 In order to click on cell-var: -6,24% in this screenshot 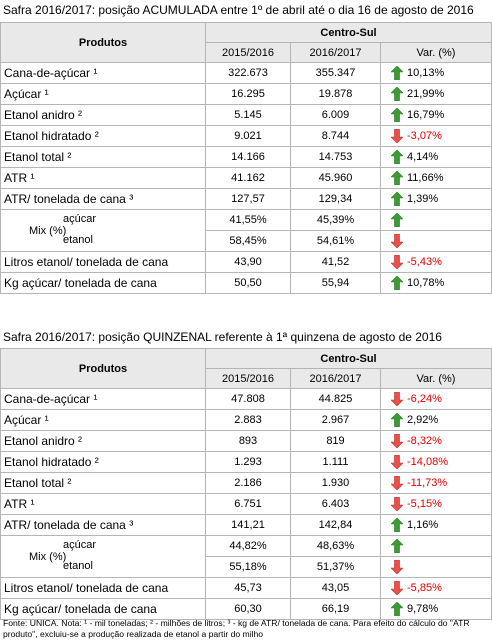, I will do `click(436, 399)`.